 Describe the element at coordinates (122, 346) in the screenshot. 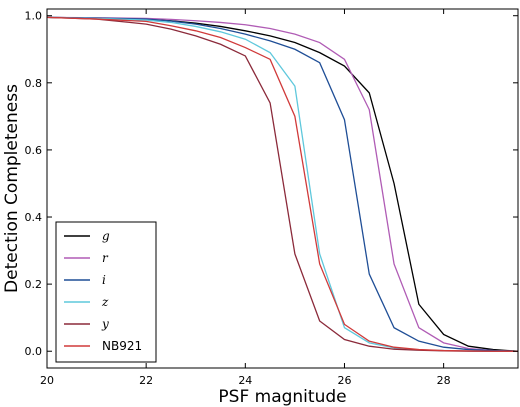

I see `legend-label: NB921` at that location.